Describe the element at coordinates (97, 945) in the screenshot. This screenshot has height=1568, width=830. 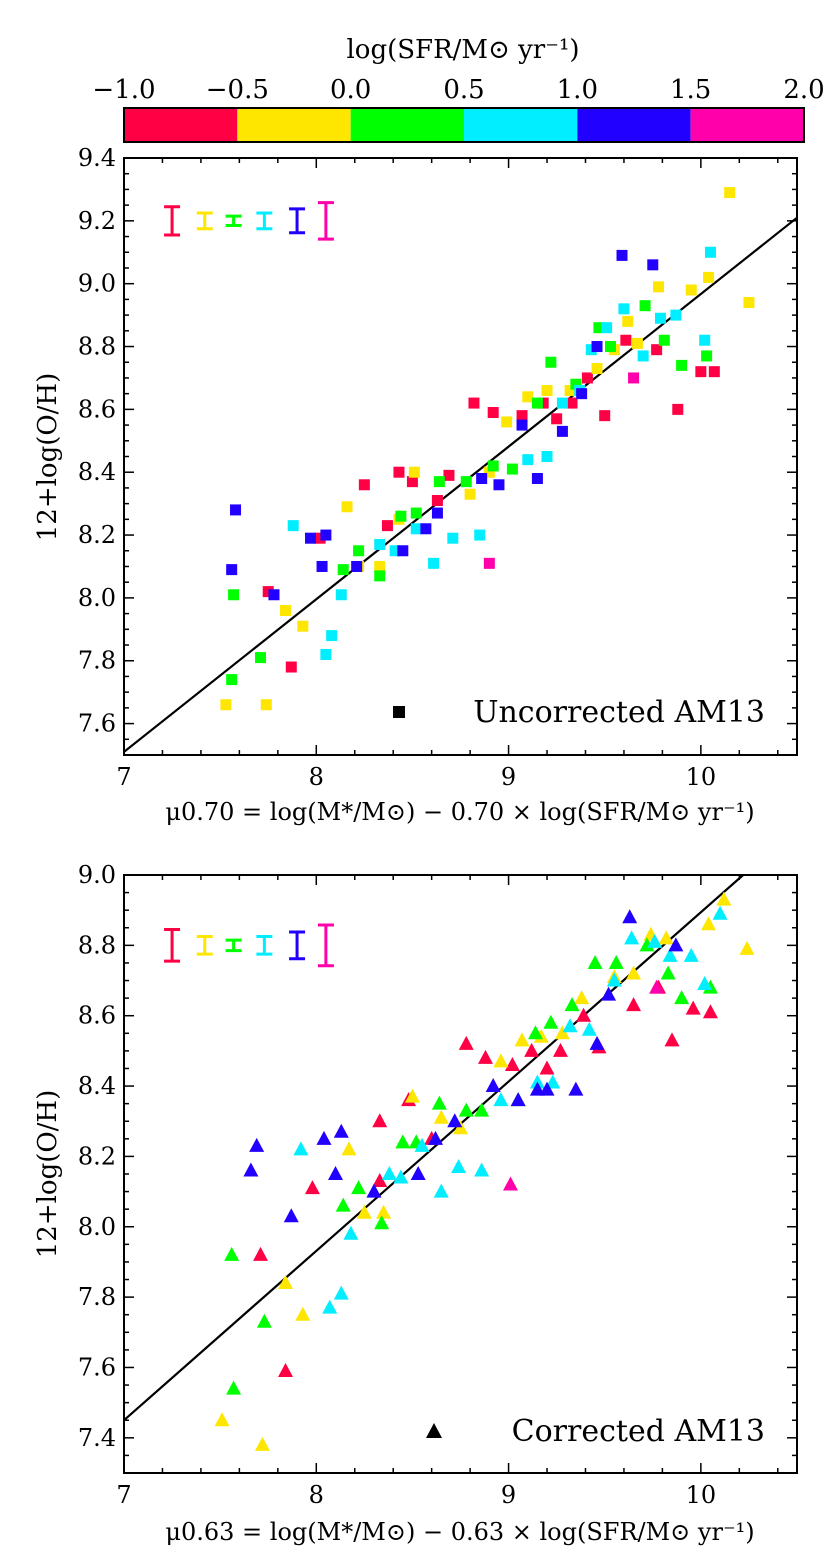
I see `y-tick-label: 8.8` at that location.